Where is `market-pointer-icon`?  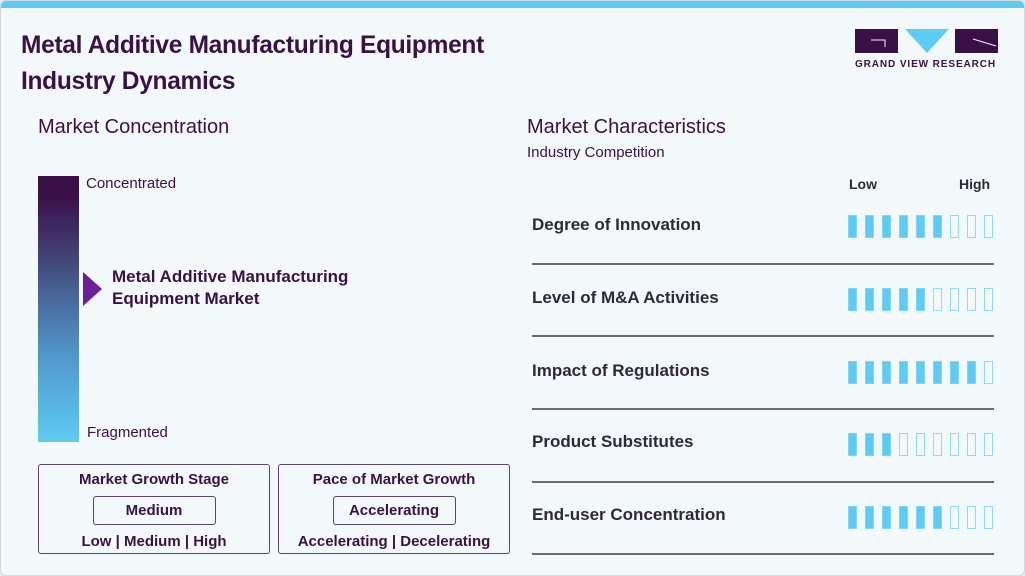
market-pointer-icon is located at coordinates (92, 289).